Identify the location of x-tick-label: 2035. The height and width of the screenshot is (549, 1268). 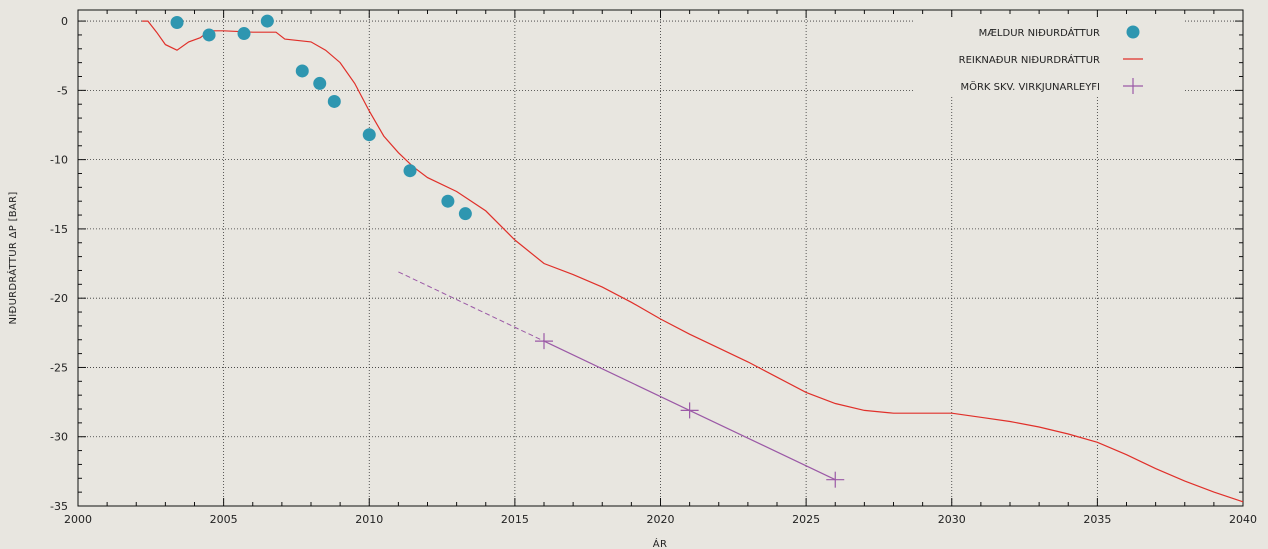
(1097, 519).